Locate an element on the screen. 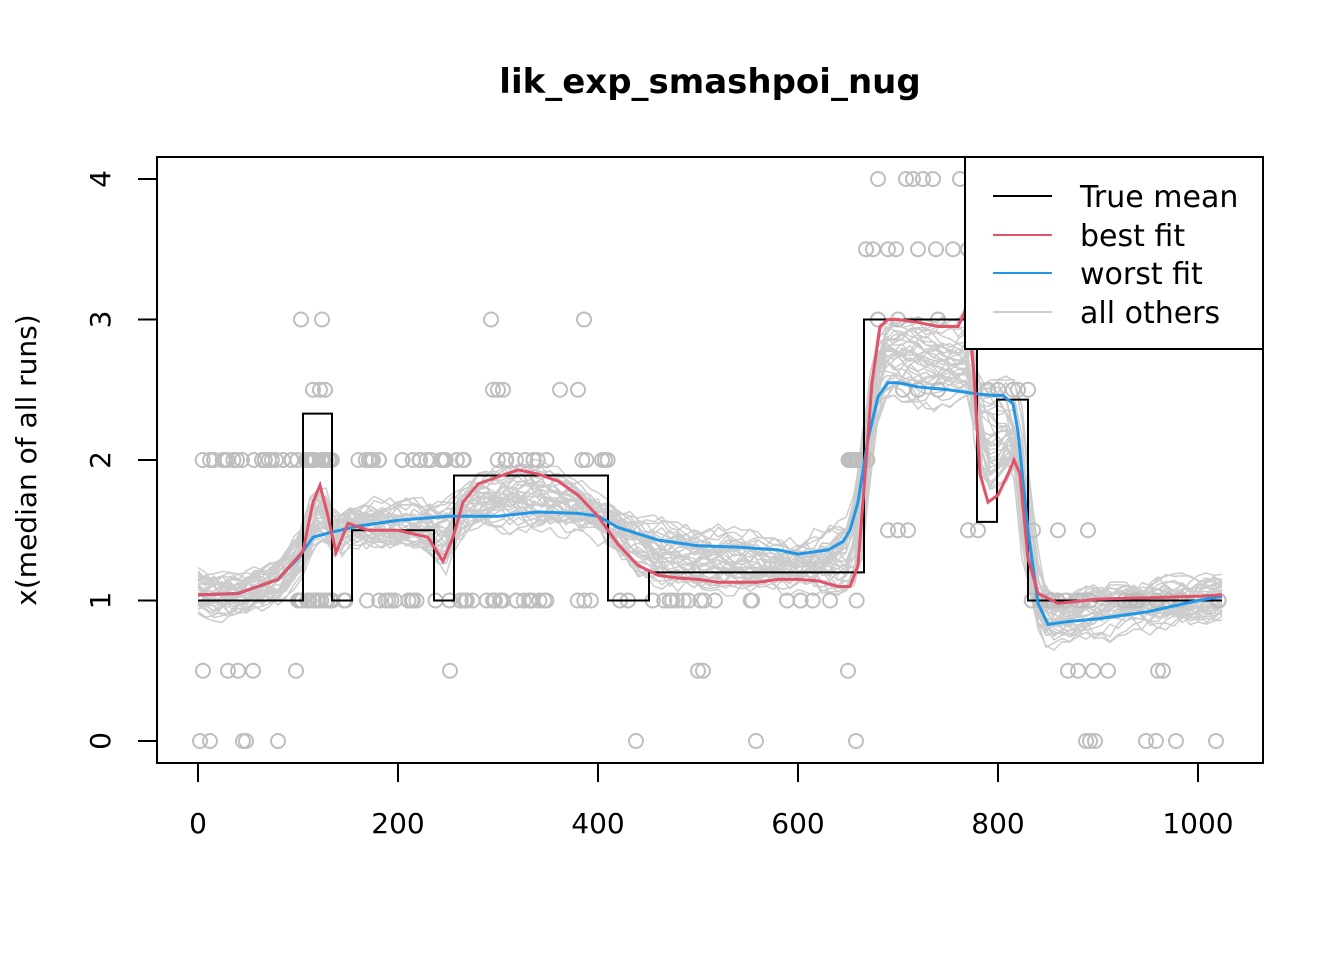  y-axis-label: x(median of all runs) is located at coordinates (26, 459).